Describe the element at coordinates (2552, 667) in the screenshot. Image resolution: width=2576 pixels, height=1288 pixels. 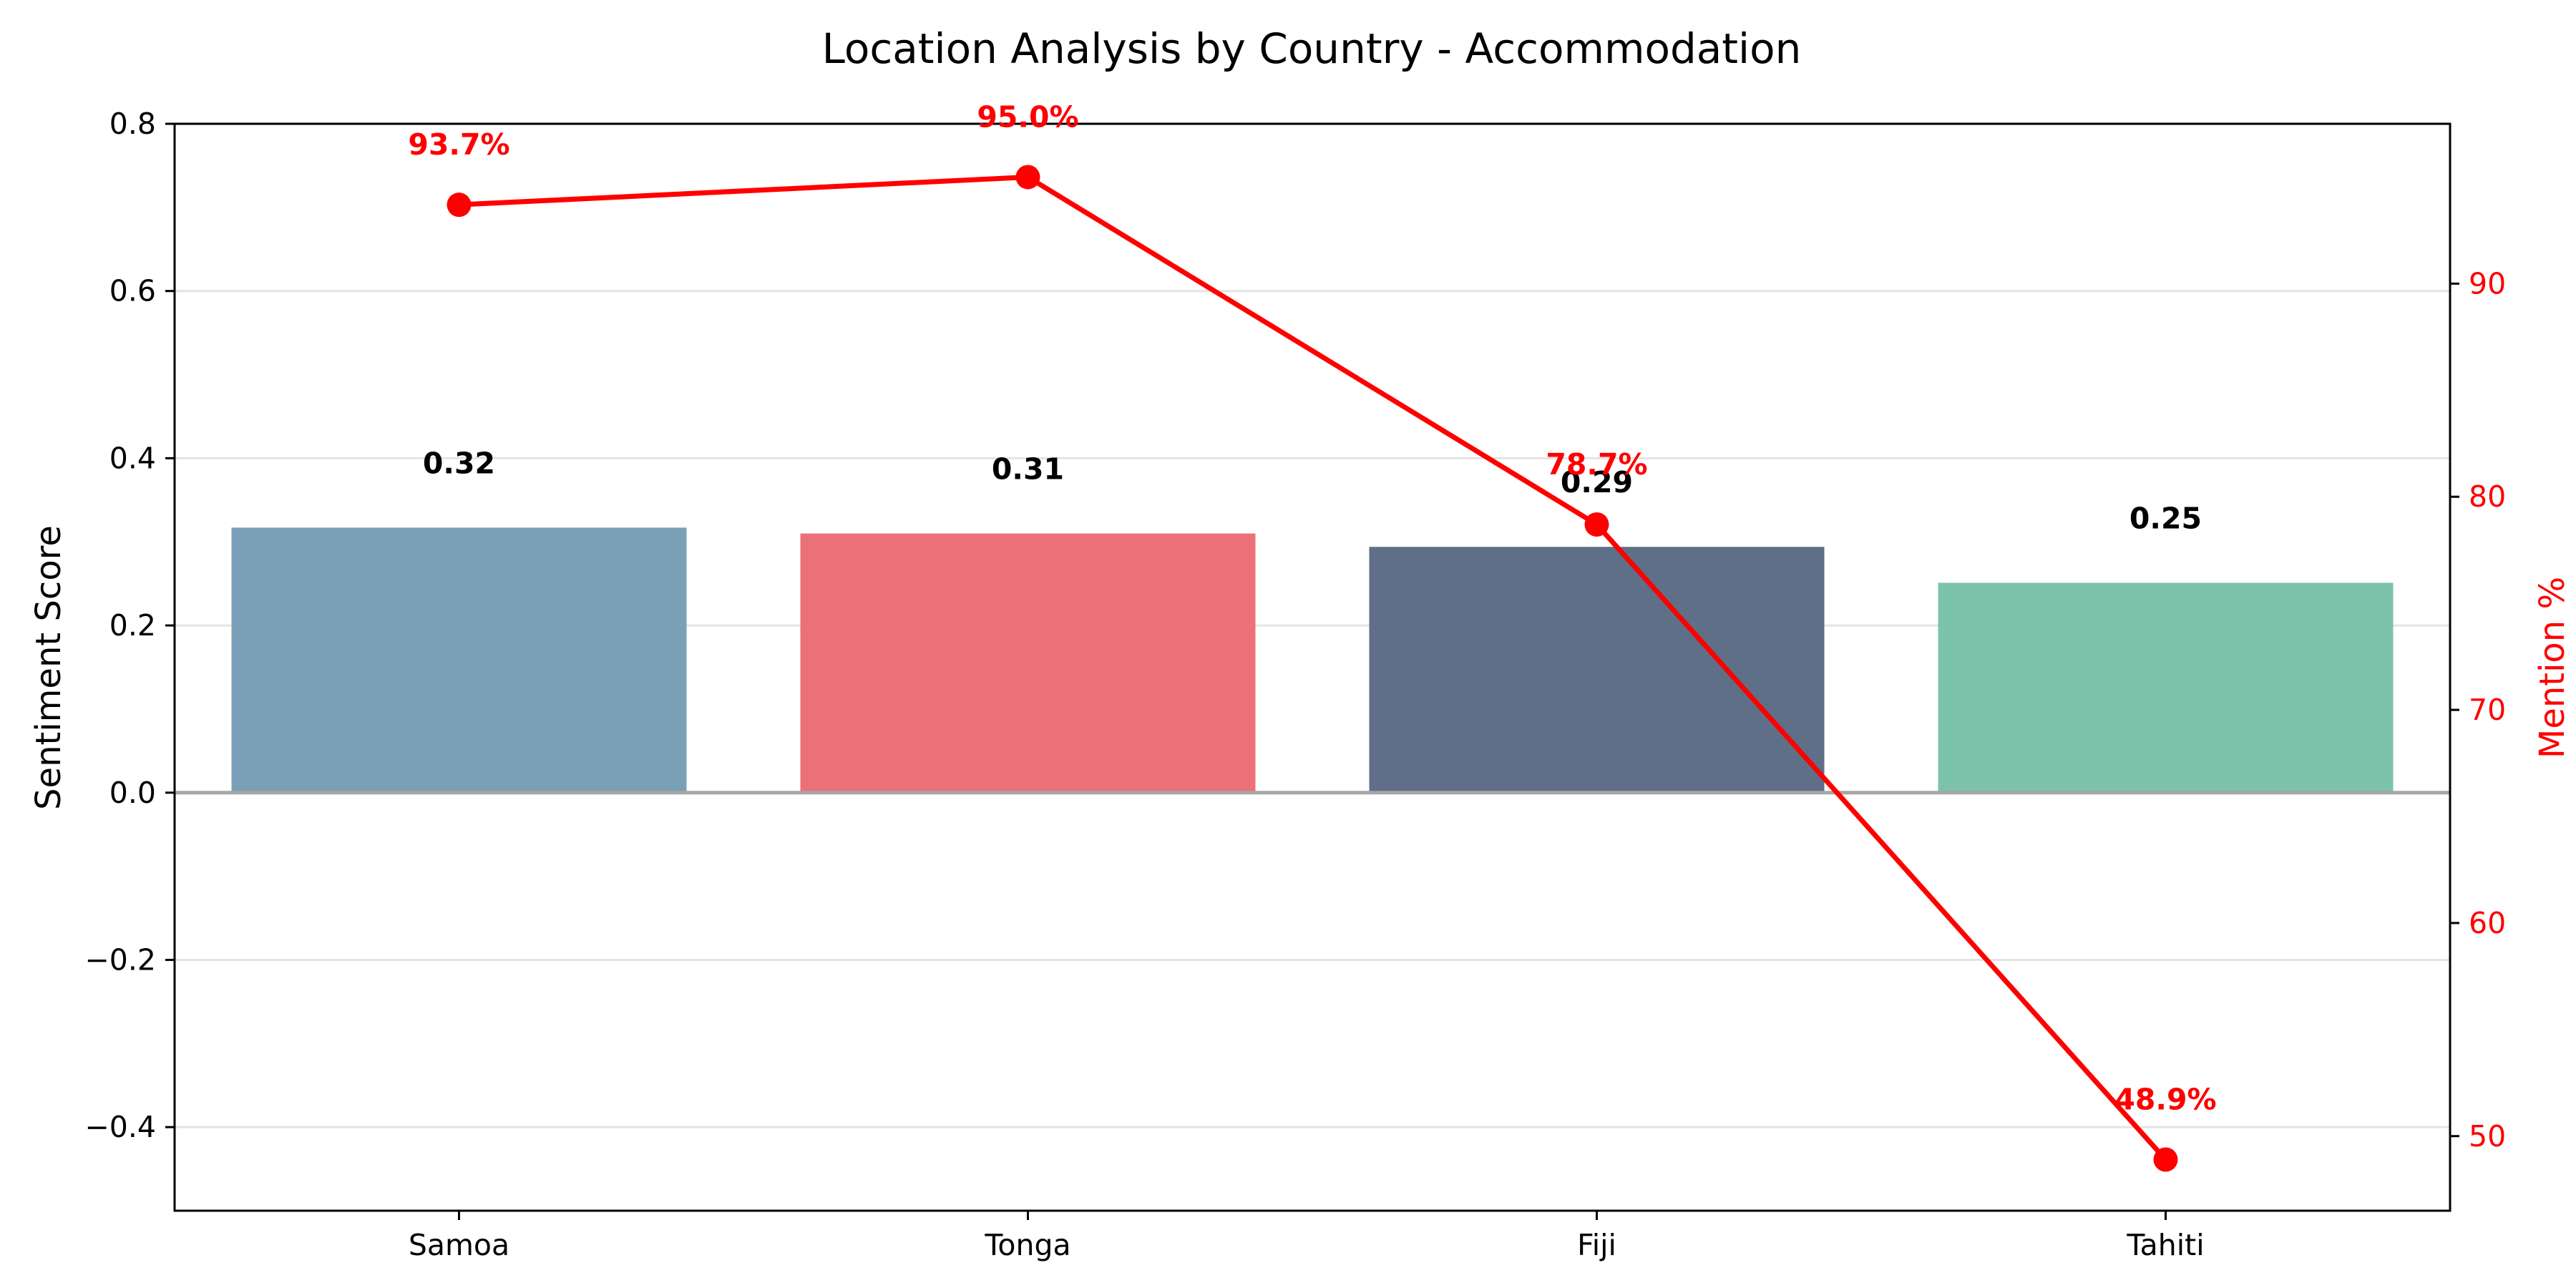
I see `y-axis-label-right: Mention %` at that location.